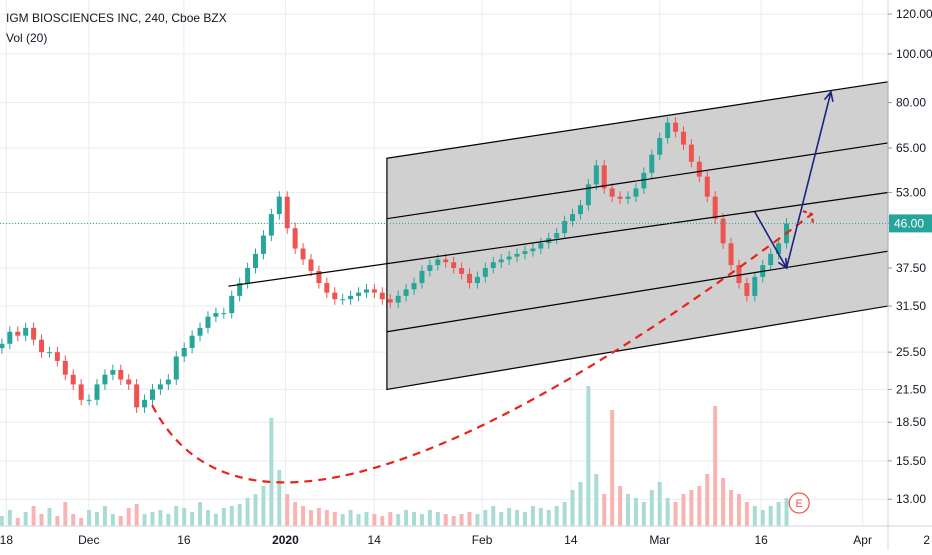 The width and height of the screenshot is (932, 555). Describe the element at coordinates (771, 240) in the screenshot. I see `arrow-line` at that location.